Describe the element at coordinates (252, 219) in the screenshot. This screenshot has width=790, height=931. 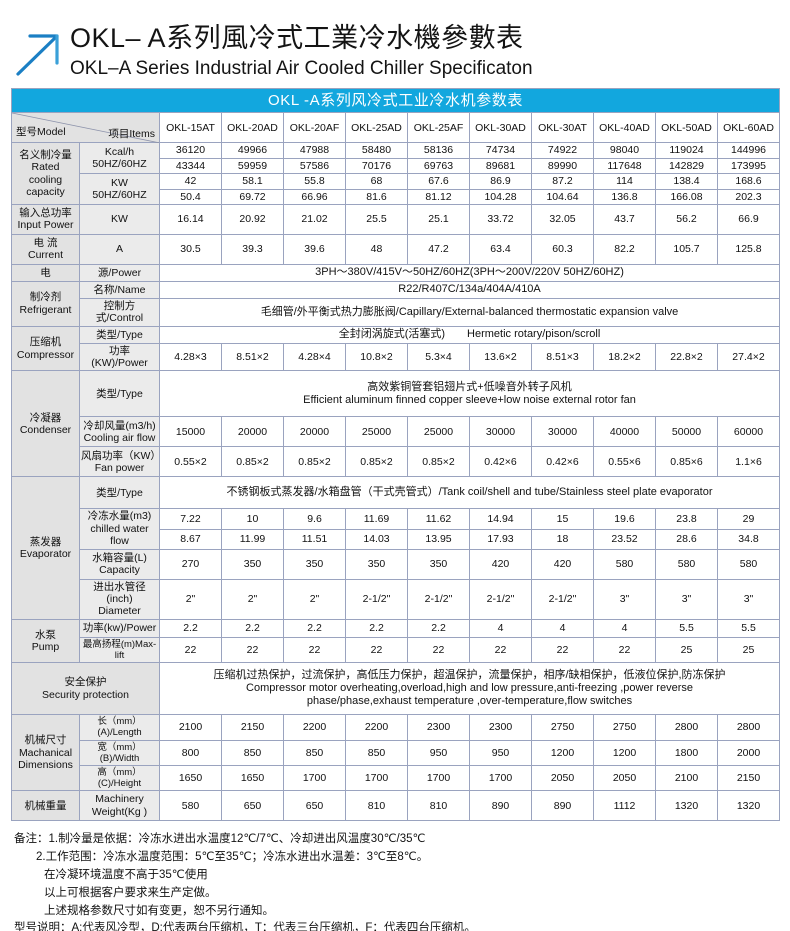
I see `cell-inpower-1: 20.92` at that location.